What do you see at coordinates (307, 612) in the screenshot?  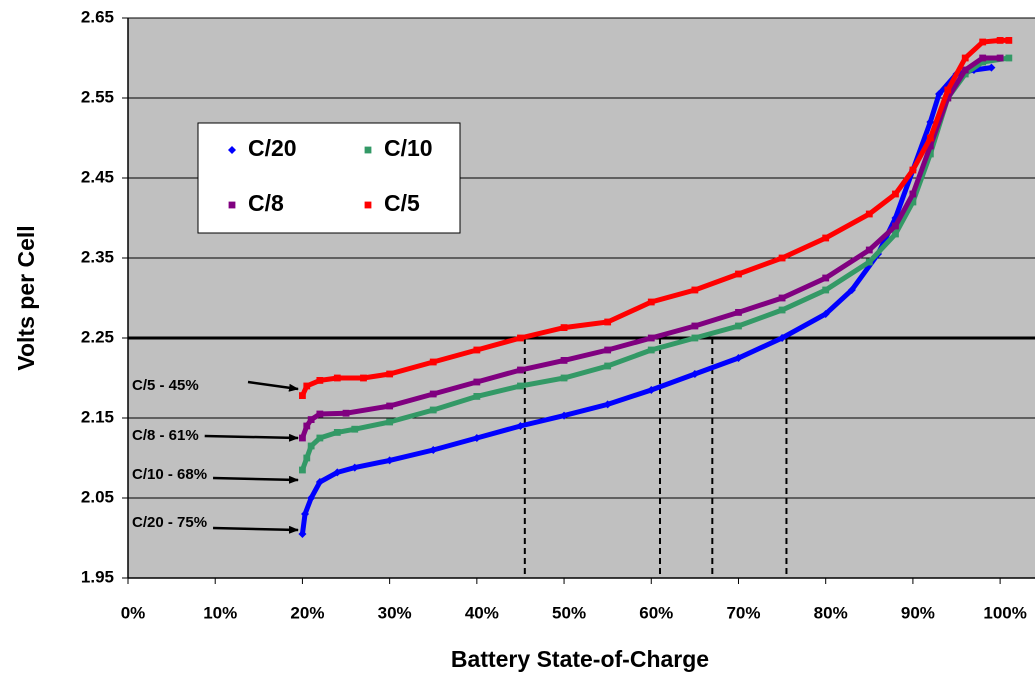 I see `x-tick-label: 20%` at bounding box center [307, 612].